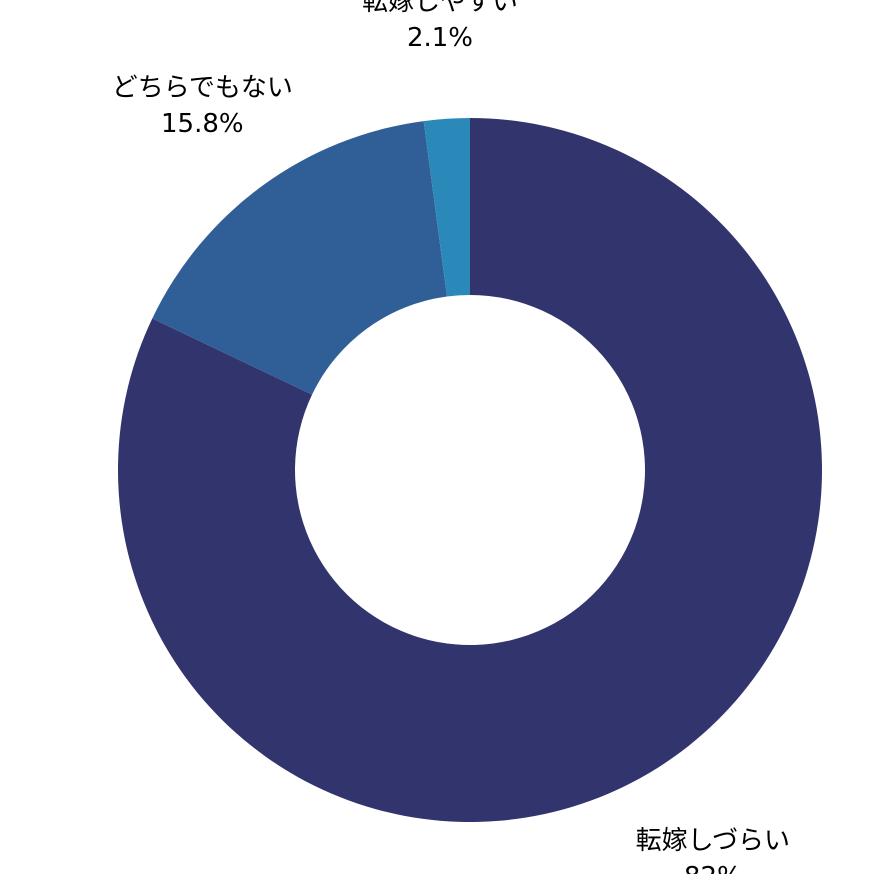 The width and height of the screenshot is (893, 874). I want to click on category-label-neither: どちらでもない, so click(202, 88).